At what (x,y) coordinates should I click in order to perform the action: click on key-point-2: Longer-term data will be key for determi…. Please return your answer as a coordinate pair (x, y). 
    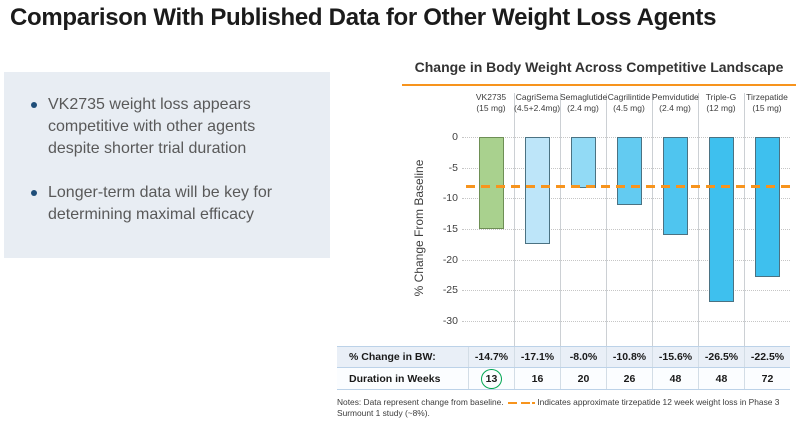
    Looking at the image, I should click on (161, 204).